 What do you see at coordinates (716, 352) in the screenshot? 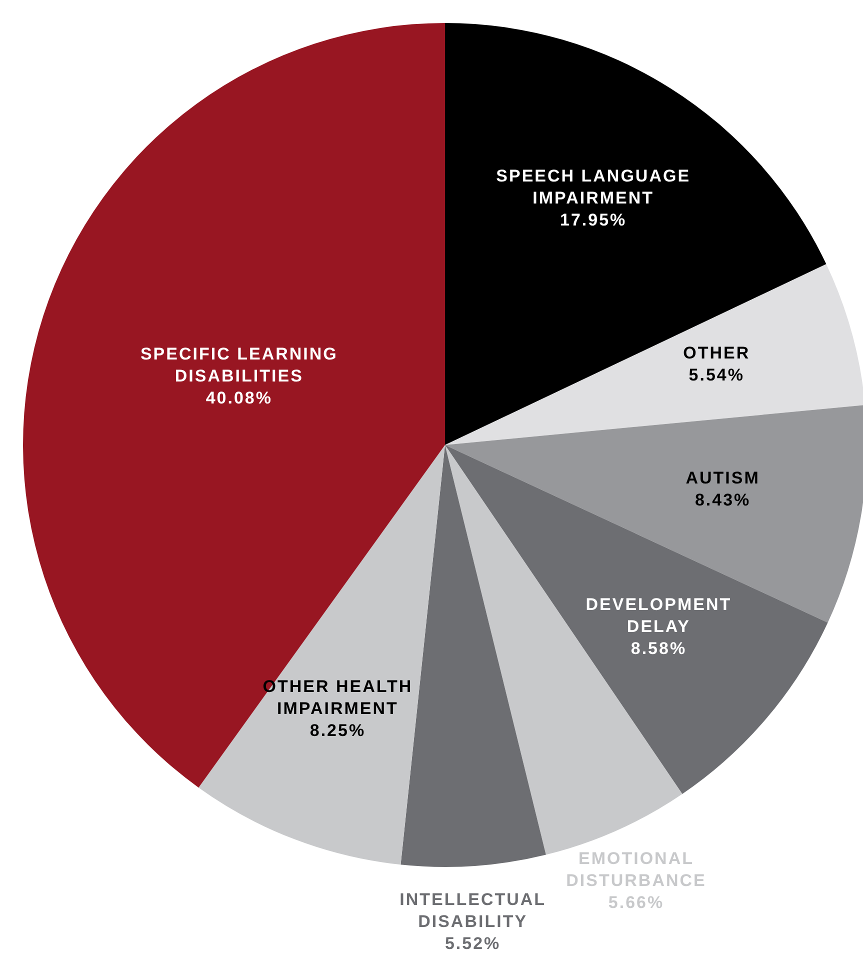
I see `slice-label: OTHER` at bounding box center [716, 352].